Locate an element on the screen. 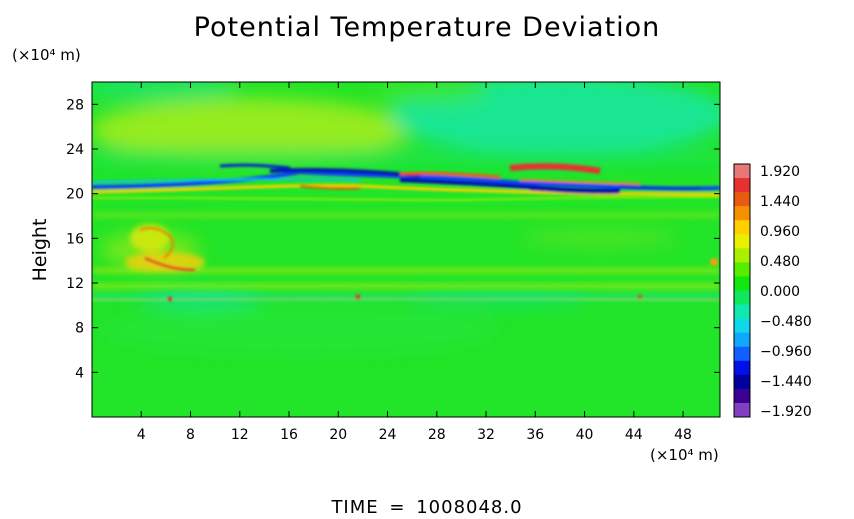  chart-title: Potential Temperature Deviation is located at coordinates (427, 27).